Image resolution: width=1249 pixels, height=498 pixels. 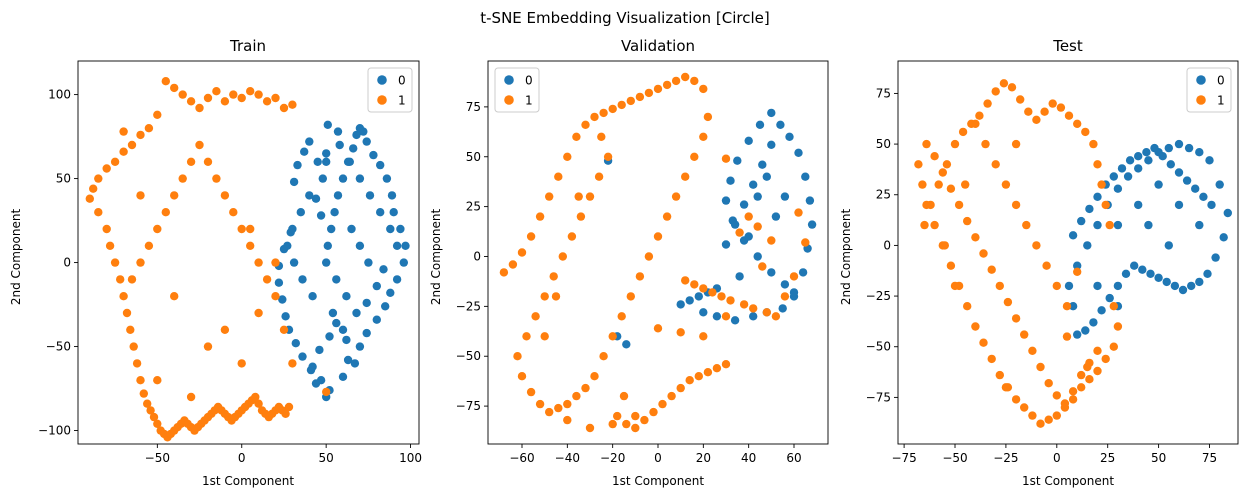 What do you see at coordinates (658, 481) in the screenshot?
I see `validation-x-axis-label: 1st Component` at bounding box center [658, 481].